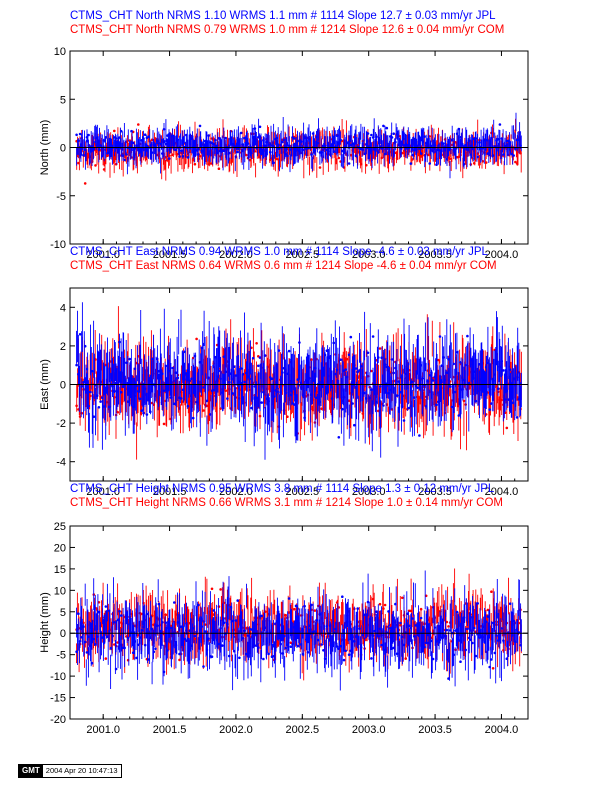 The width and height of the screenshot is (612, 792). I want to click on y-axis-label: Height (mm), so click(45, 622).